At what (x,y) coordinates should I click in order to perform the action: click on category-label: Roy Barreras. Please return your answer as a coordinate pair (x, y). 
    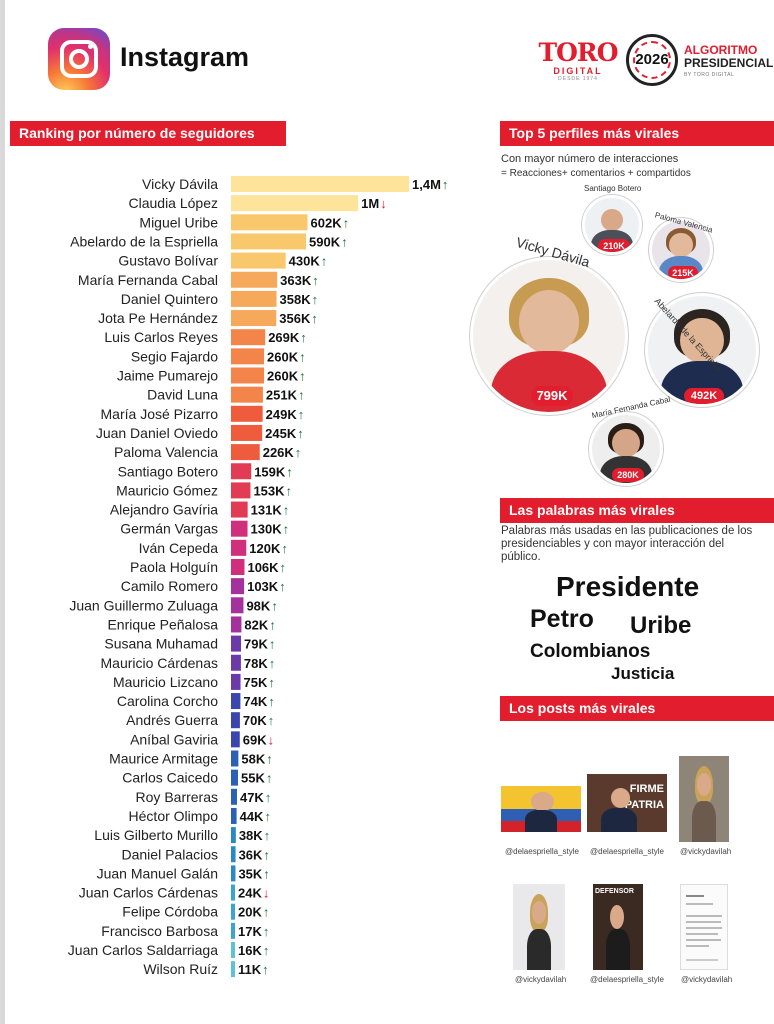
    Looking at the image, I should click on (177, 797).